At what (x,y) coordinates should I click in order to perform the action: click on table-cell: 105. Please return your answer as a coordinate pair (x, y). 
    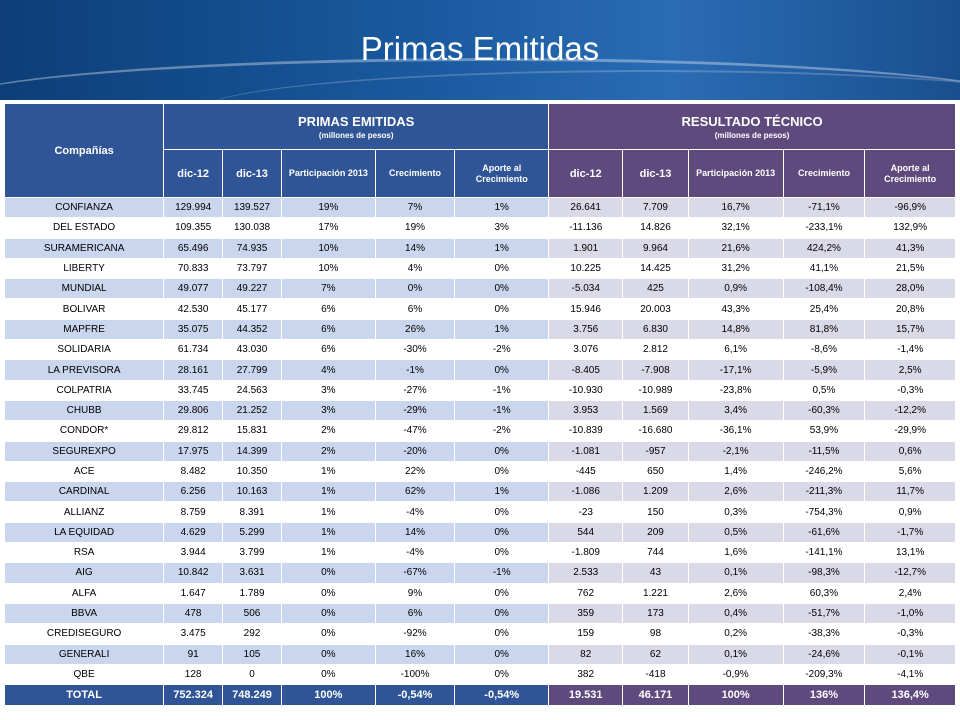
    Looking at the image, I should click on (252, 654).